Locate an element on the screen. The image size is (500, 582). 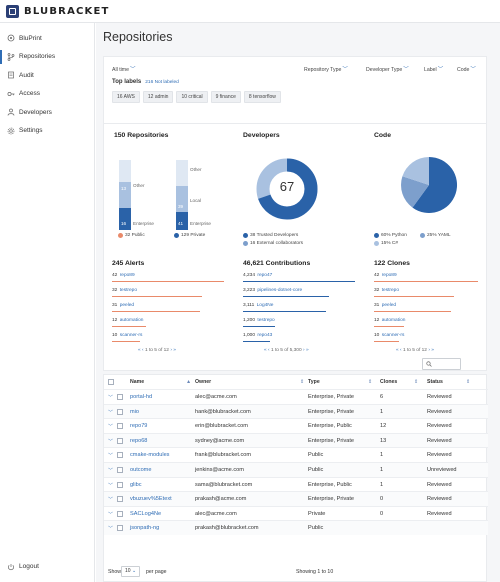
table-search-input is located at coordinates (441, 364).